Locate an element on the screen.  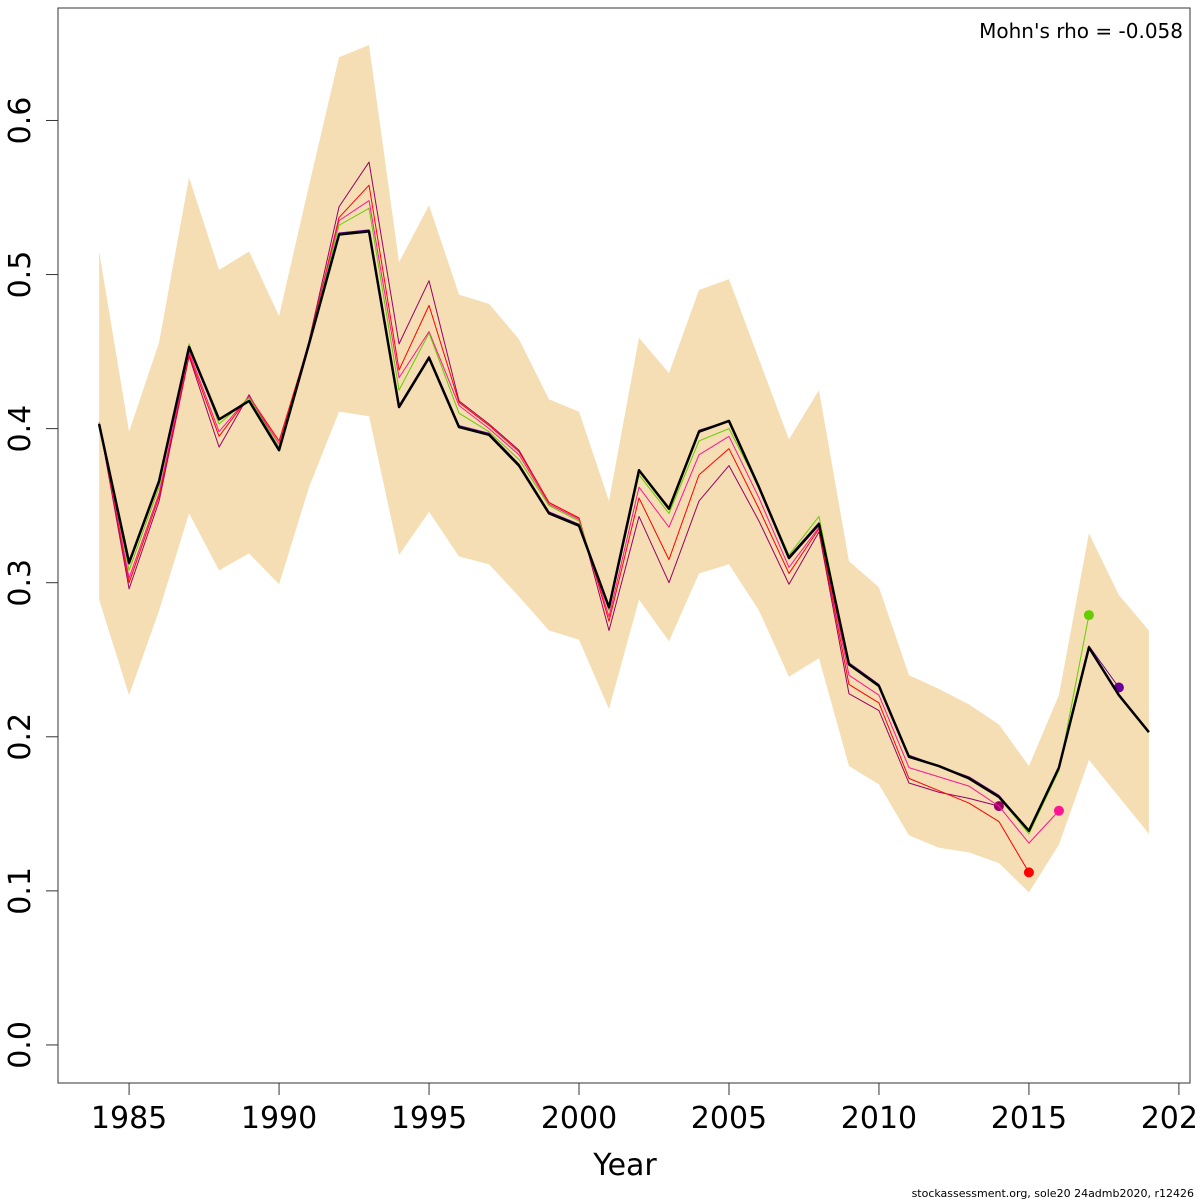
x-tick-label: 2015 is located at coordinates (1029, 1118).